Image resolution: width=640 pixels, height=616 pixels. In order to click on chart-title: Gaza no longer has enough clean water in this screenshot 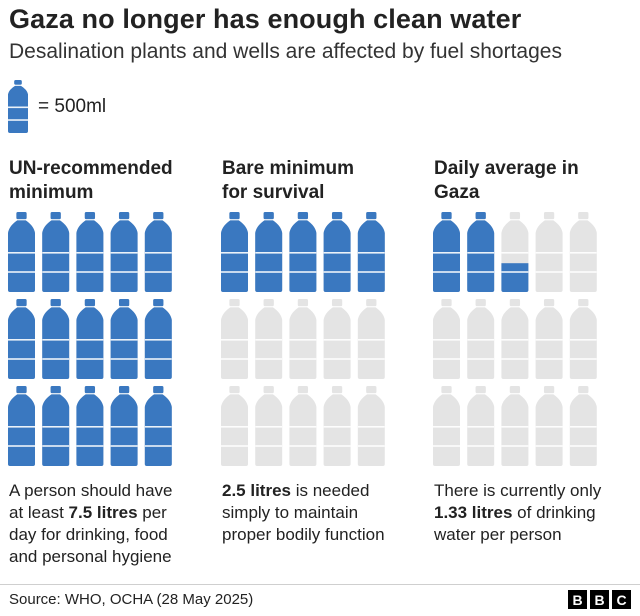, I will do `click(265, 19)`.